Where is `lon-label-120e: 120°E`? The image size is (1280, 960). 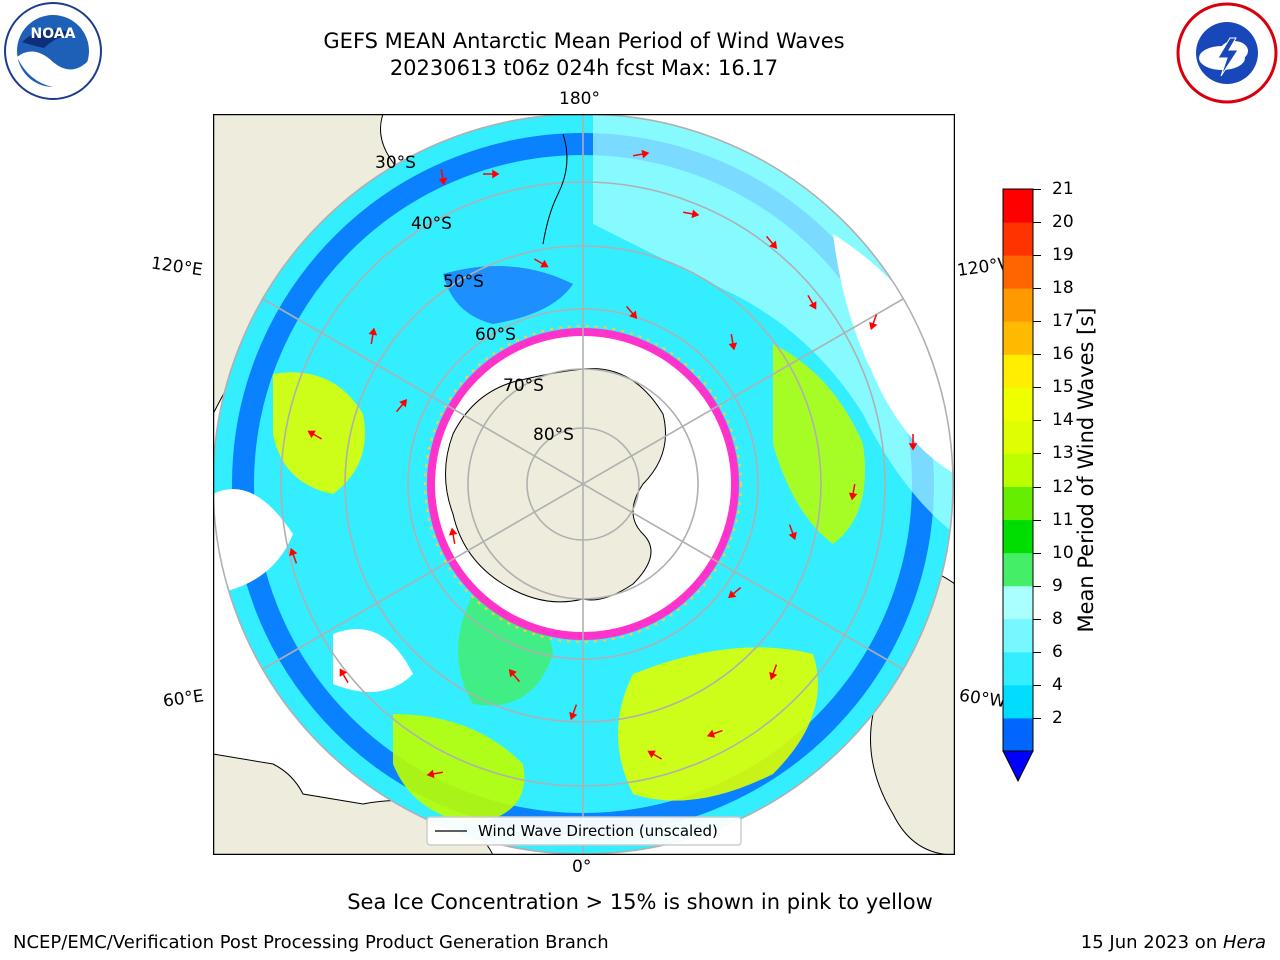
lon-label-120e: 120°E is located at coordinates (176, 267).